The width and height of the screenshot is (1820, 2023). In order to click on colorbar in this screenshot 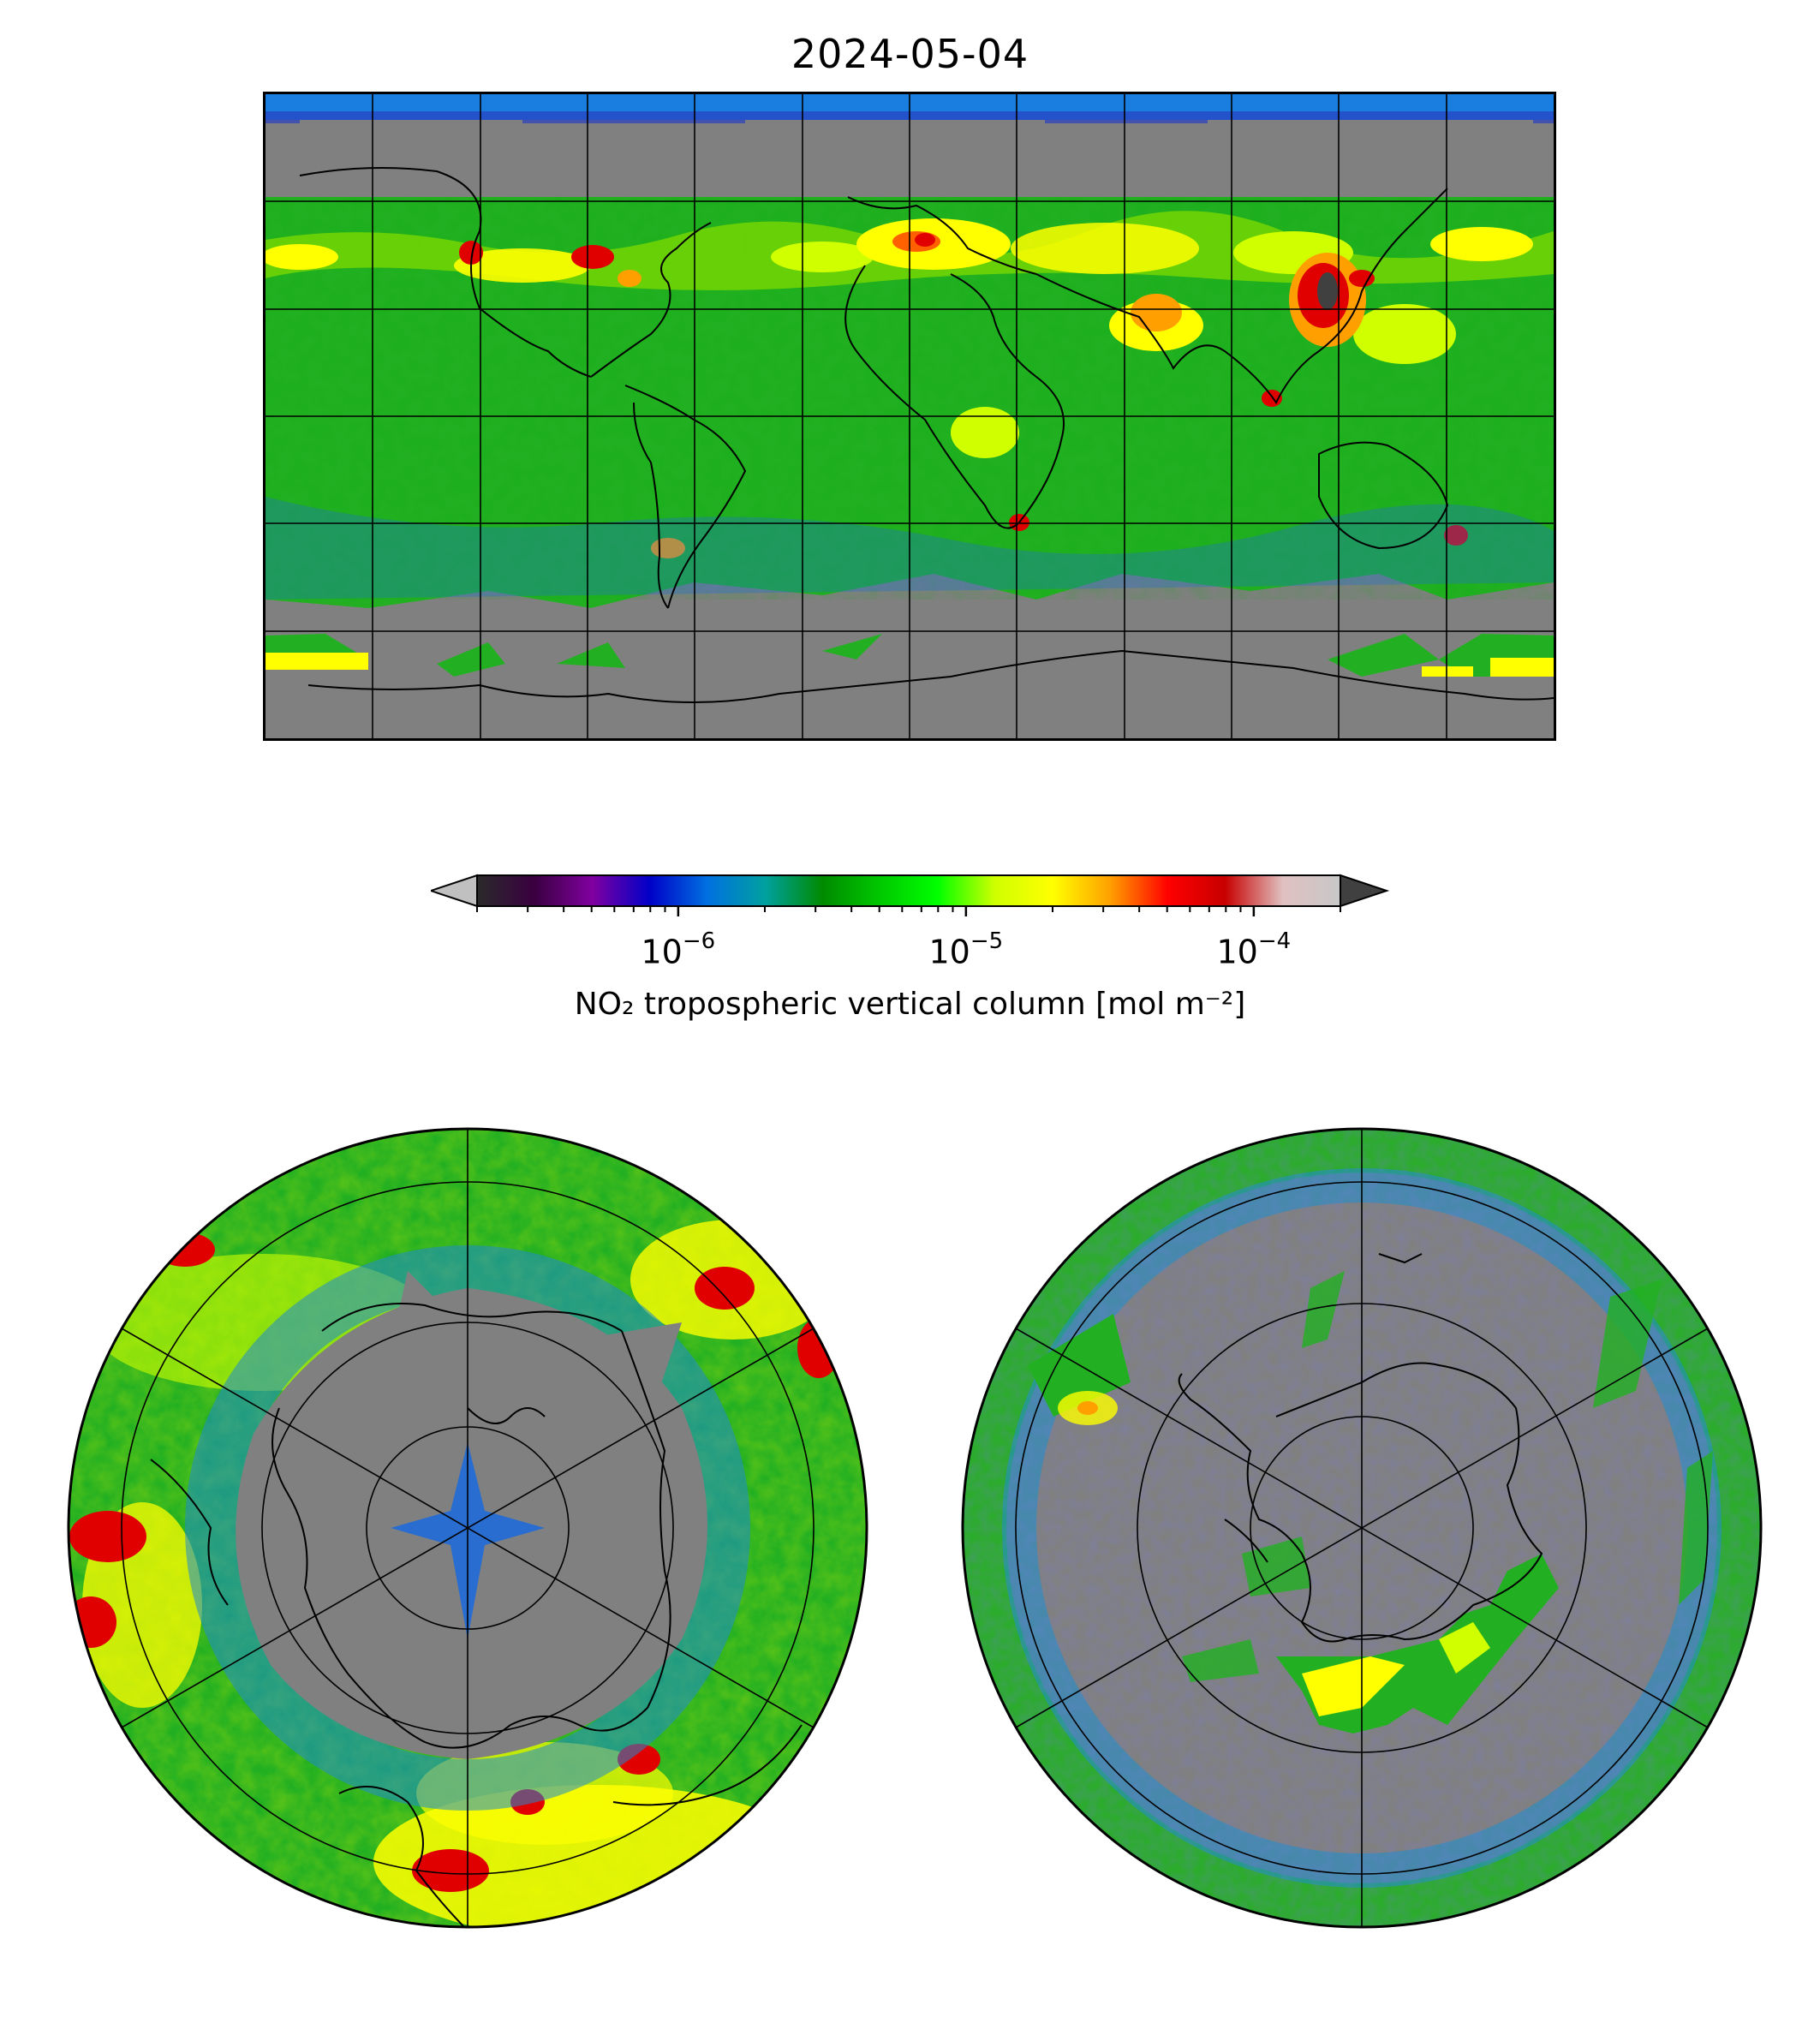, I will do `click(911, 903)`.